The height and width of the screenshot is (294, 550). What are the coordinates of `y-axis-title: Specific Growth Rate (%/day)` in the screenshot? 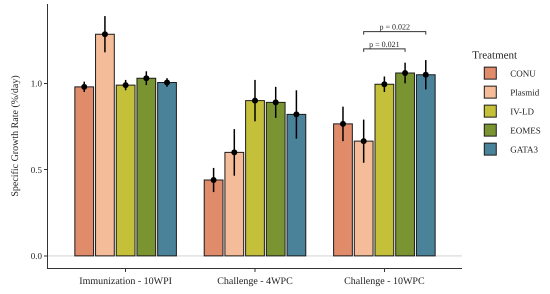 It's located at (15, 136).